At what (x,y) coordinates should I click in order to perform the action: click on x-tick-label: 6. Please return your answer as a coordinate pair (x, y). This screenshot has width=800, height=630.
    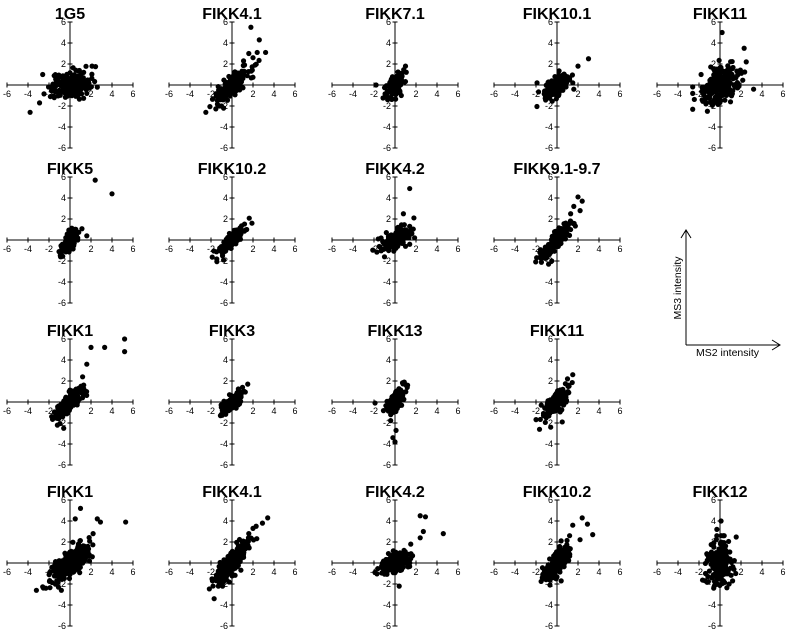
    Looking at the image, I should click on (132, 94).